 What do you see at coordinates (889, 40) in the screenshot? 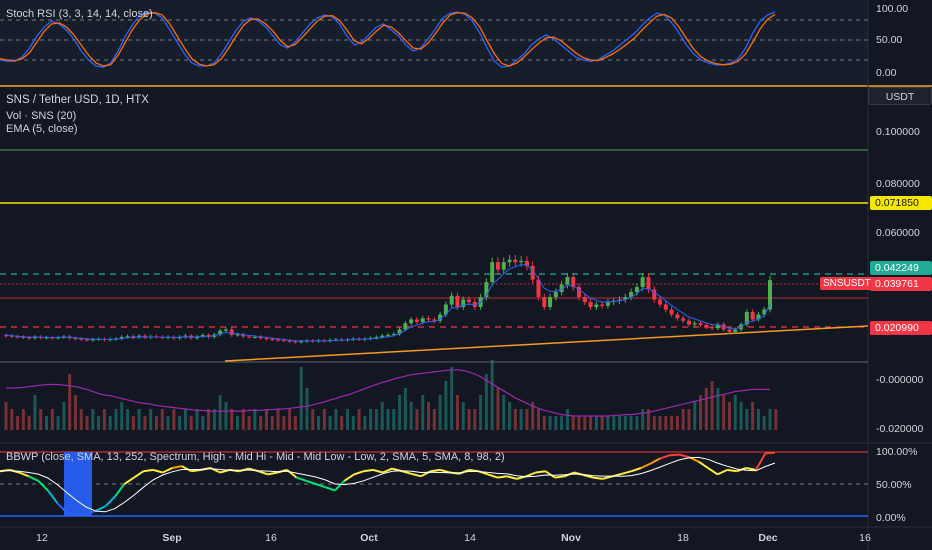
I see `stoch-tick-50: 50.00` at bounding box center [889, 40].